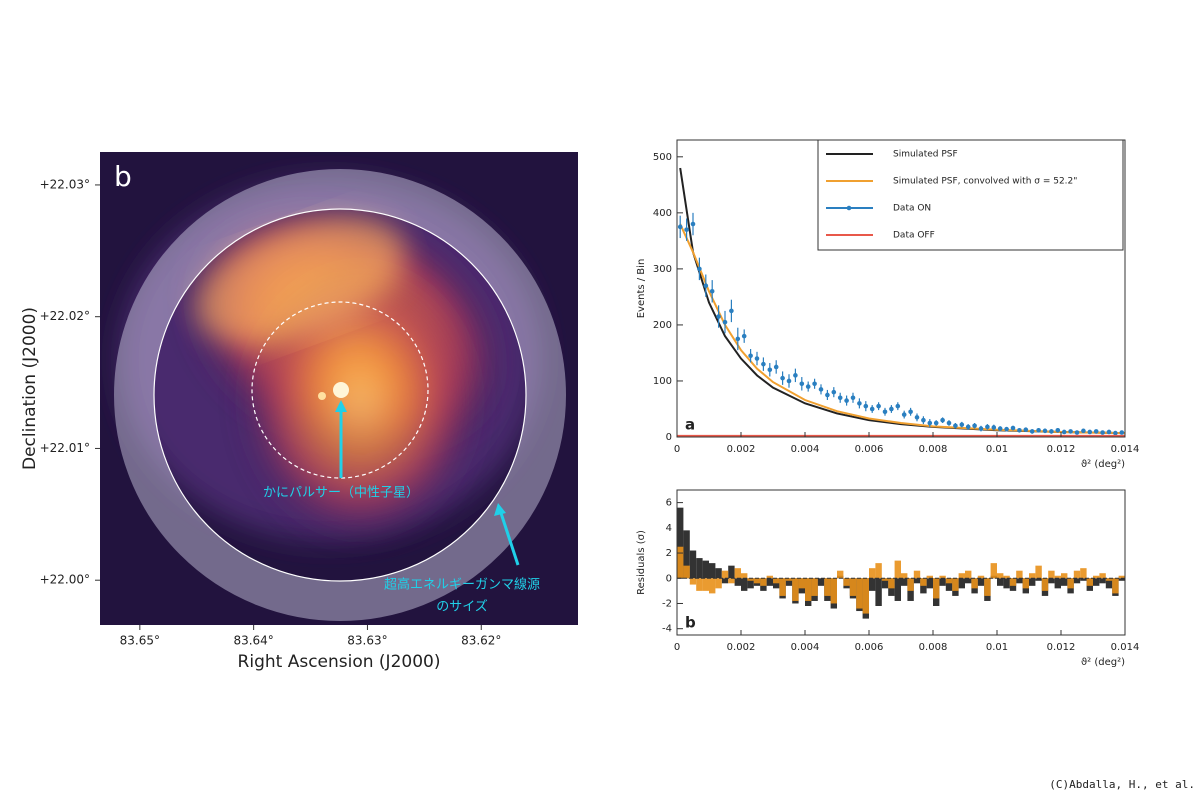 The height and width of the screenshot is (804, 1200). What do you see at coordinates (805, 449) in the screenshot?
I see `x-tick-label: 0.004` at bounding box center [805, 449].